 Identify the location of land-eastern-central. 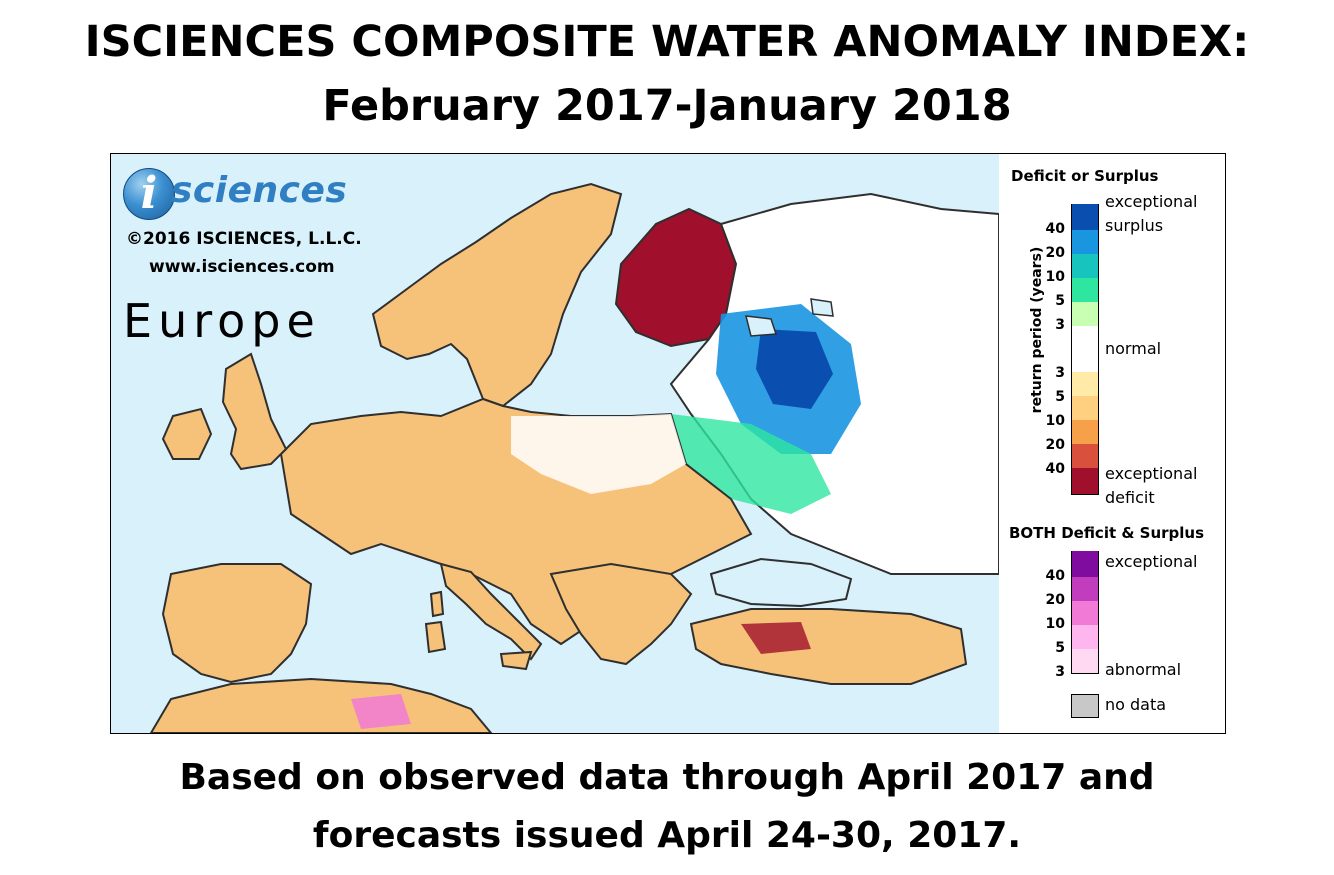
(598, 454).